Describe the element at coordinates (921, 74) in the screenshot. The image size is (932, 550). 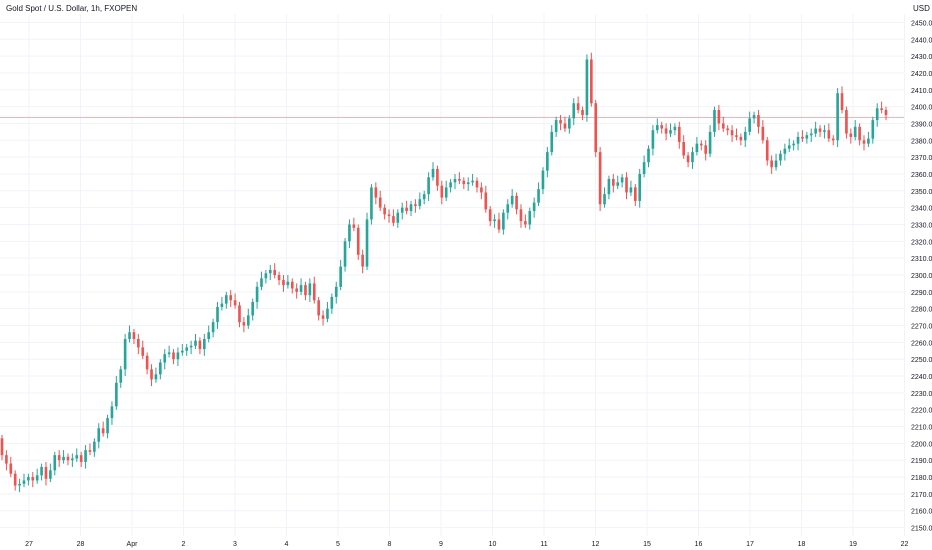
I see `y-tick-label: 2420.00` at that location.